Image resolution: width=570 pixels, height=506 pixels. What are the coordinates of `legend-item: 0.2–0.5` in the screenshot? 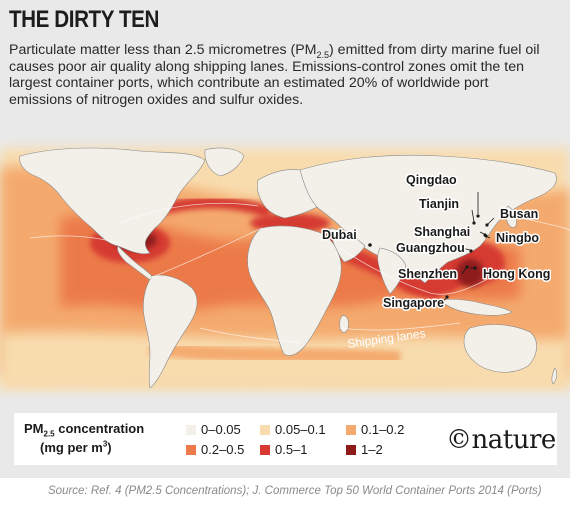 It's located at (215, 449).